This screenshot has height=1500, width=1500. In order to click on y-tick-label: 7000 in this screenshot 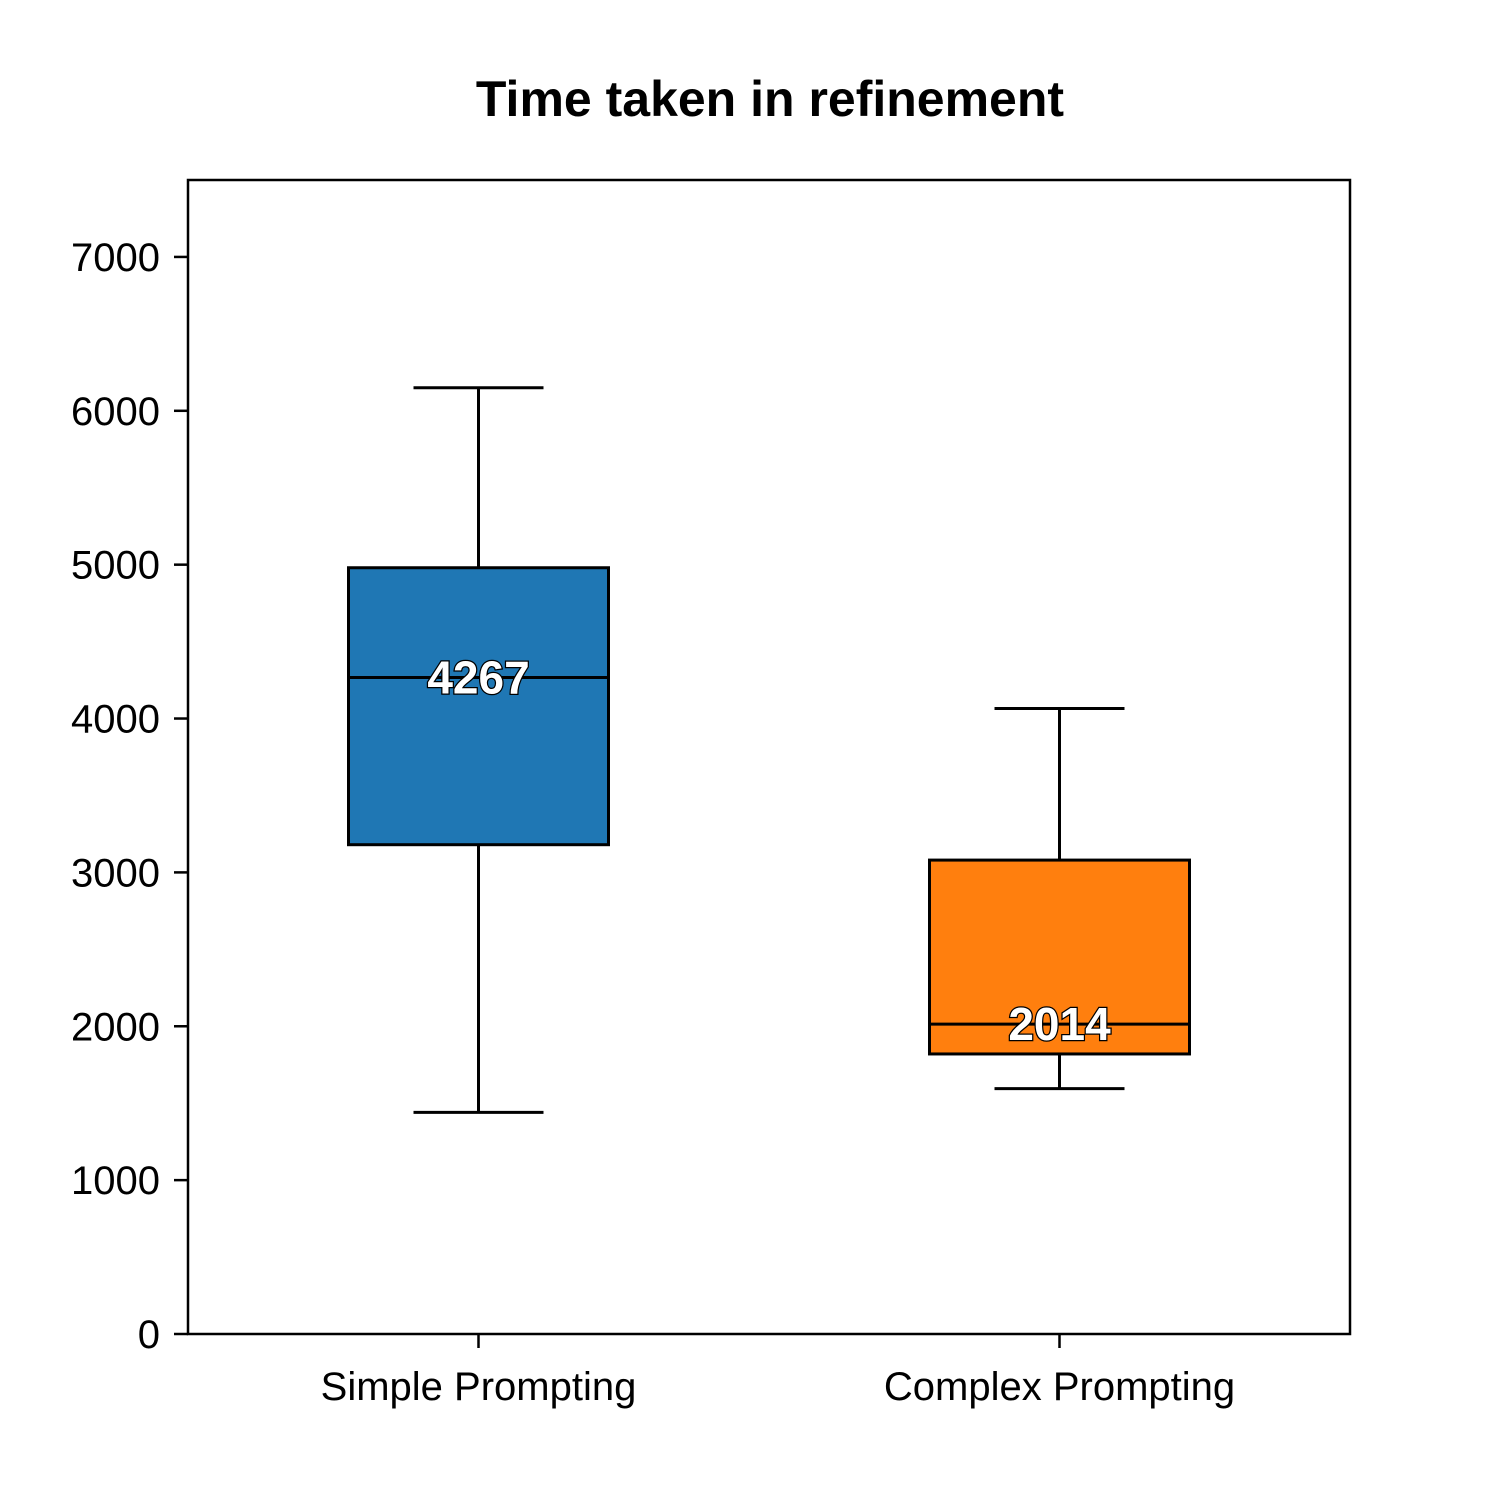, I will do `click(115, 258)`.